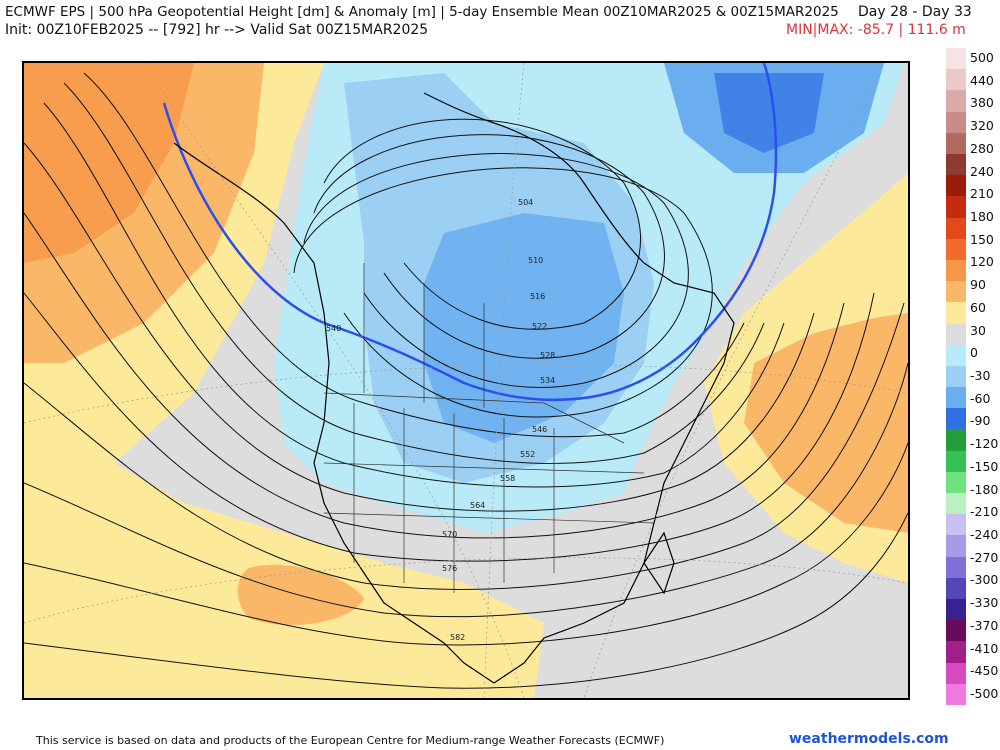 The height and width of the screenshot is (750, 1000). I want to click on colorbar-tick-label: -410, so click(984, 648).